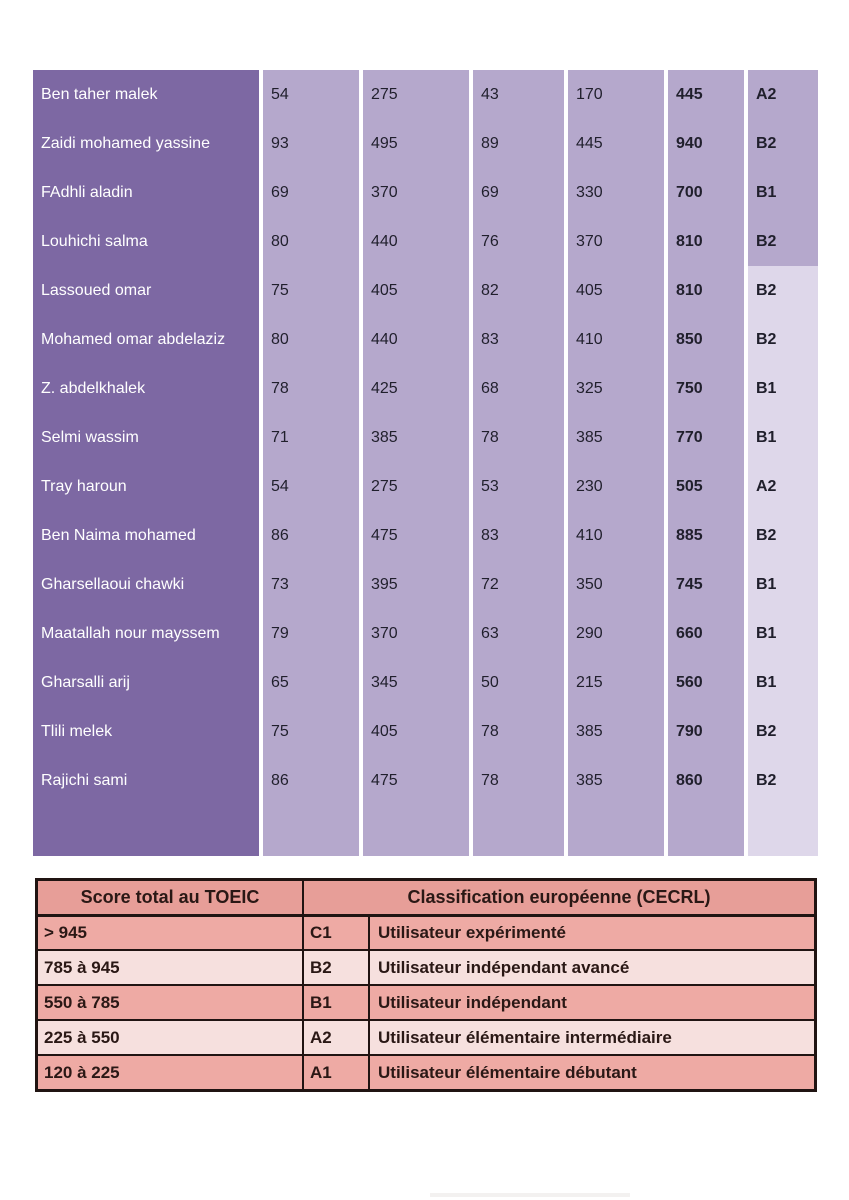 This screenshot has height=1200, width=849. What do you see at coordinates (416, 192) in the screenshot?
I see `score-pts-1-cell: 370` at bounding box center [416, 192].